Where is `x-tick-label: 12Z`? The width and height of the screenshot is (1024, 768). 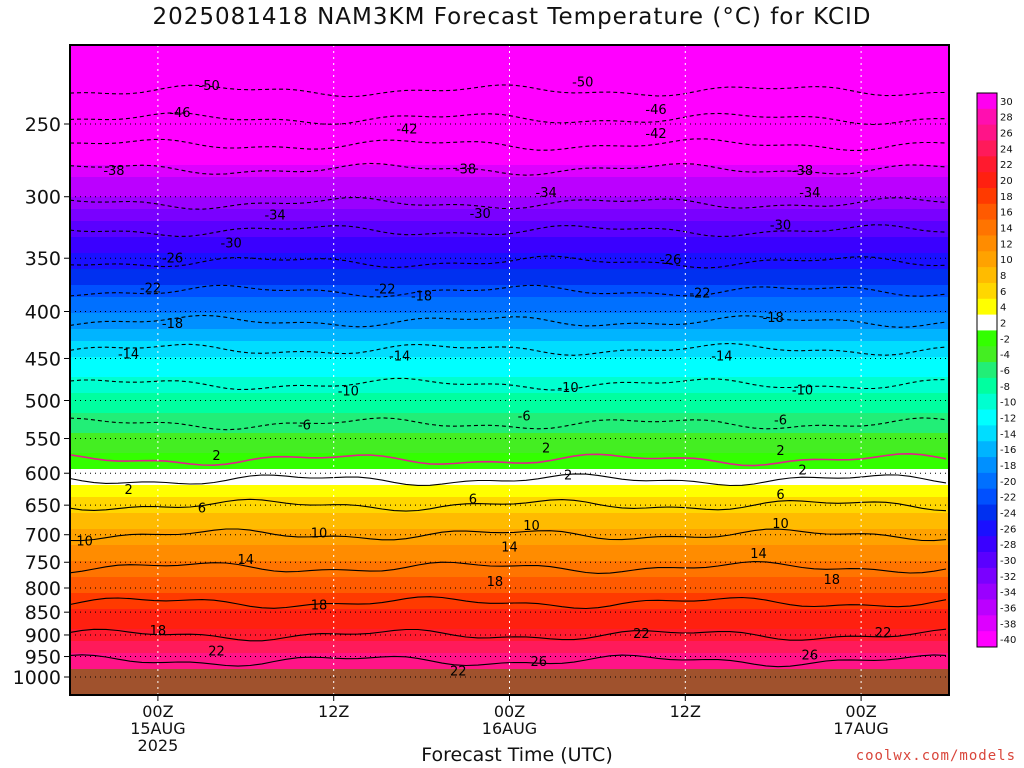
x-tick-label: 12Z is located at coordinates (685, 711).